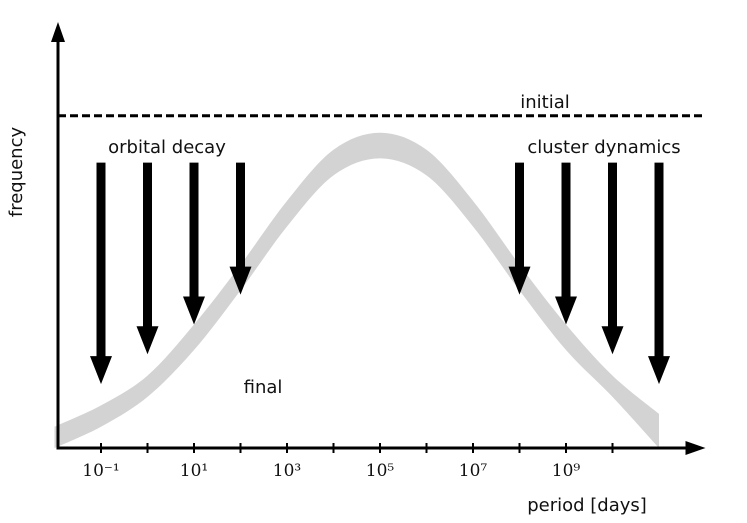  What do you see at coordinates (58, 32) in the screenshot?
I see `y-axis-arrowhead` at bounding box center [58, 32].